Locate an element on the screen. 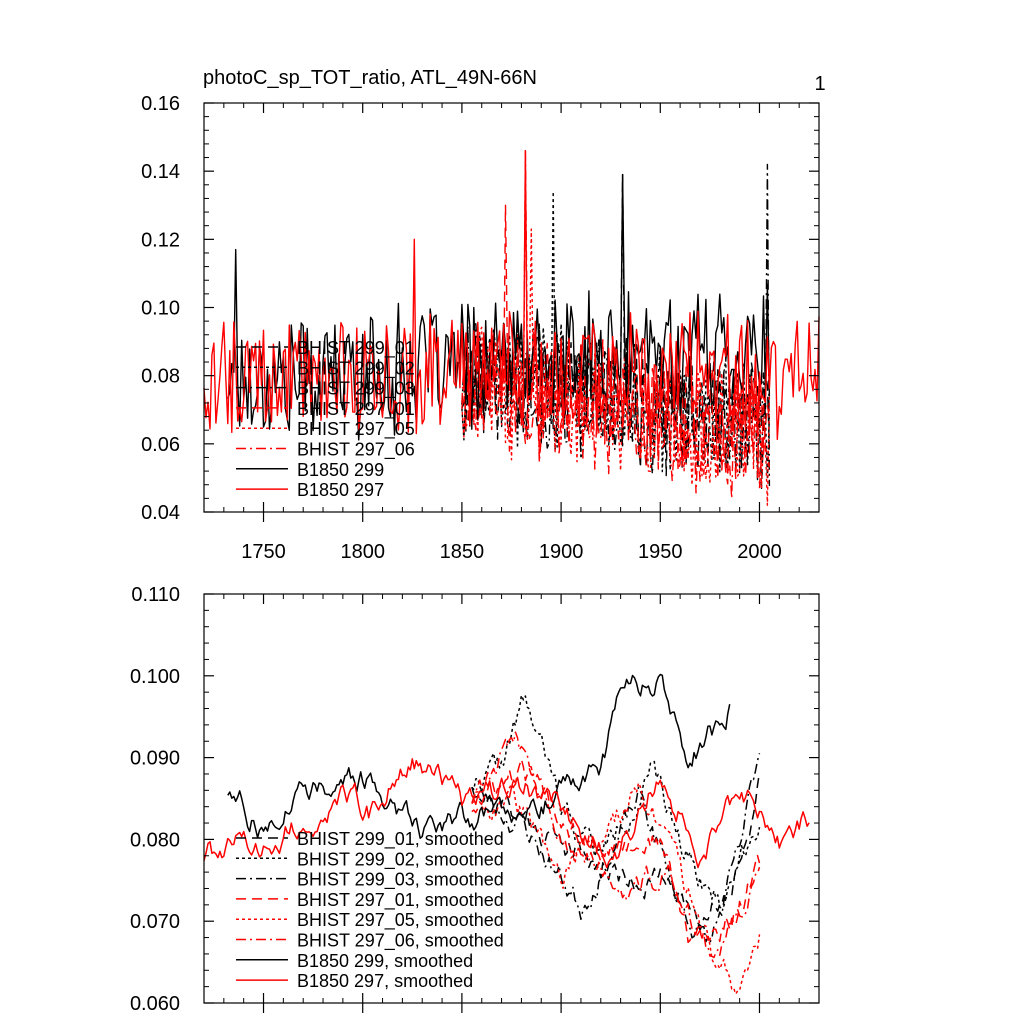 The image size is (1024, 1024). series-line-bhist-299-01-smoothed is located at coordinates (616, 851).